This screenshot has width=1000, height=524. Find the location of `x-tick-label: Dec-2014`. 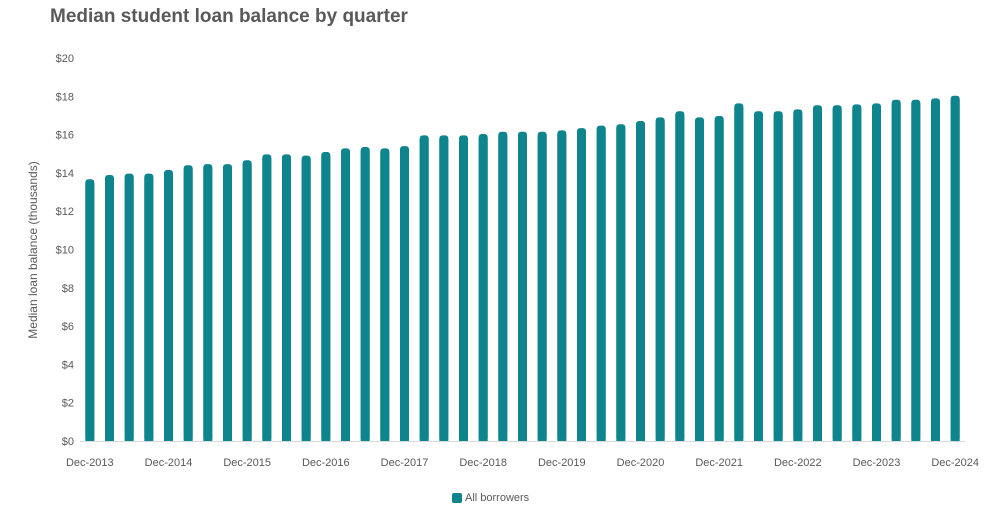

x-tick-label: Dec-2014 is located at coordinates (169, 463).